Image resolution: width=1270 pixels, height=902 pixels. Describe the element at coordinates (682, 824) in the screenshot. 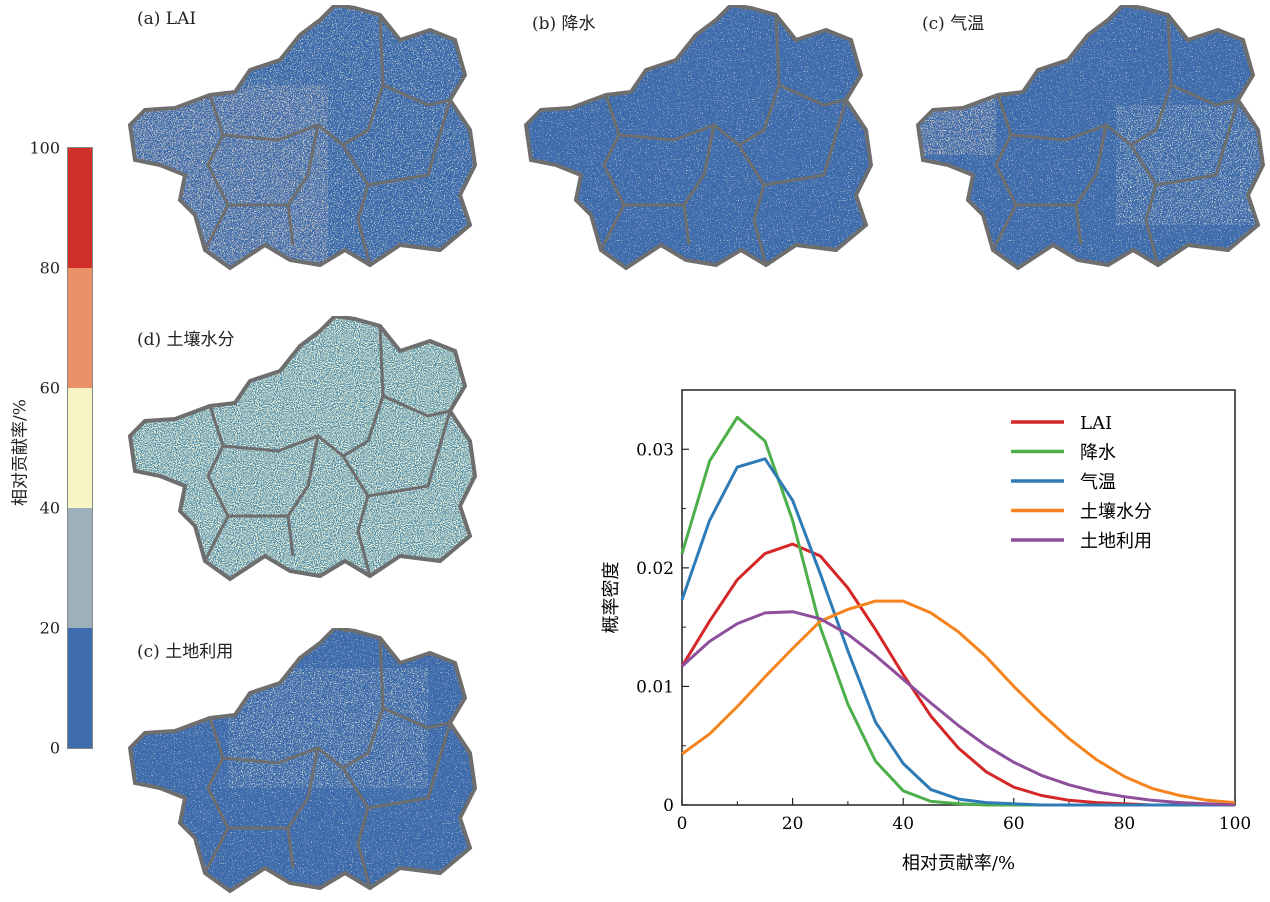

I see `x-tick-label: 0` at that location.